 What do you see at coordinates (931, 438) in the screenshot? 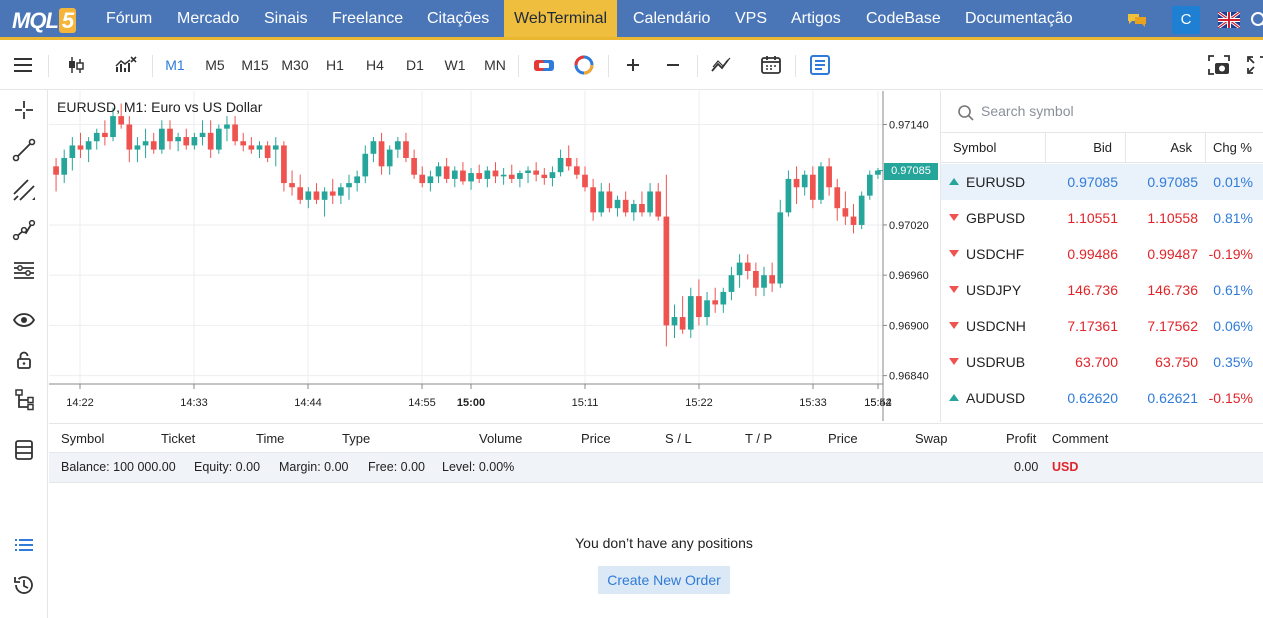
I see `th-swap: Swap` at bounding box center [931, 438].